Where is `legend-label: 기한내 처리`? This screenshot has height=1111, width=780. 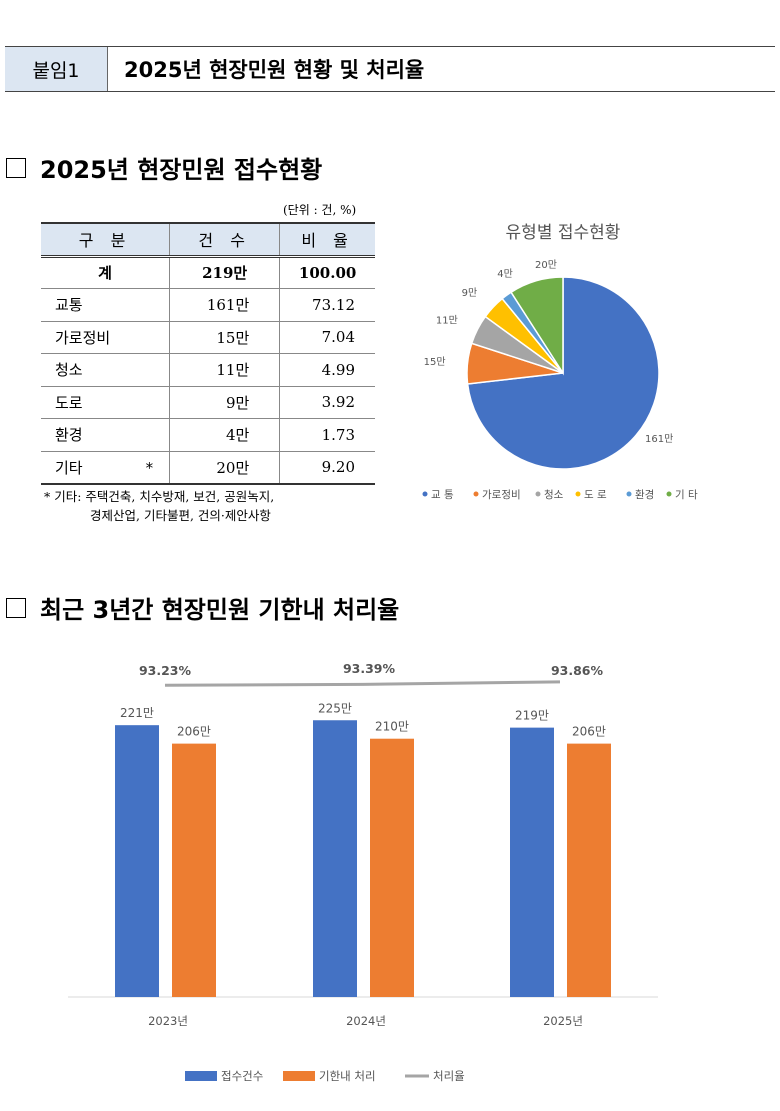 legend-label: 기한내 처리 is located at coordinates (347, 1076).